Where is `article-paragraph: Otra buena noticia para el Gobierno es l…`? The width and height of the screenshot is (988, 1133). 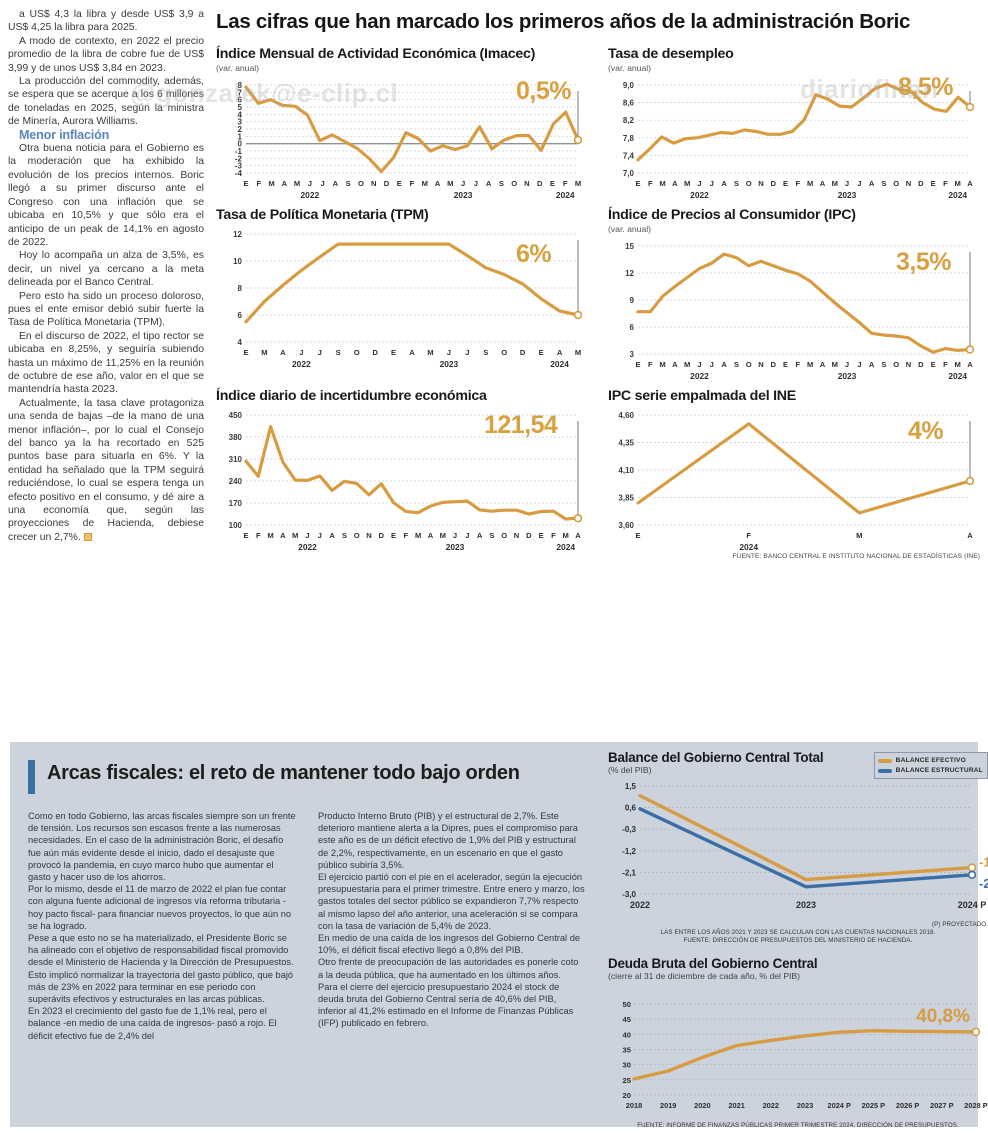 article-paragraph: Otra buena noticia para el Gobierno es l… is located at coordinates (106, 195).